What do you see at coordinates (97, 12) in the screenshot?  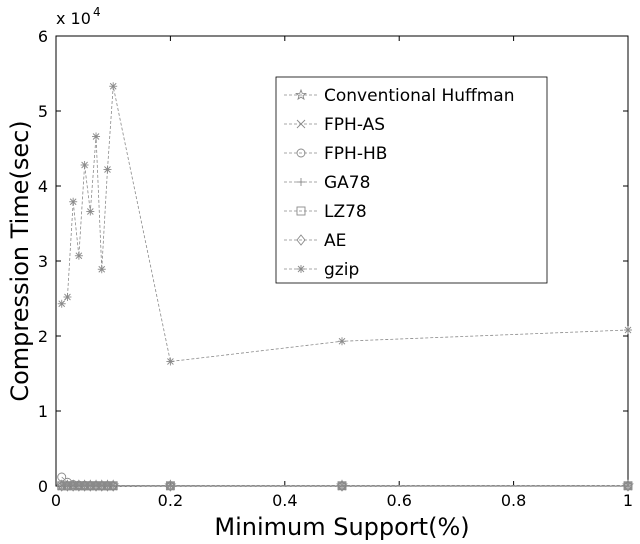 I see `y-multiplier-exponent: 4` at bounding box center [97, 12].